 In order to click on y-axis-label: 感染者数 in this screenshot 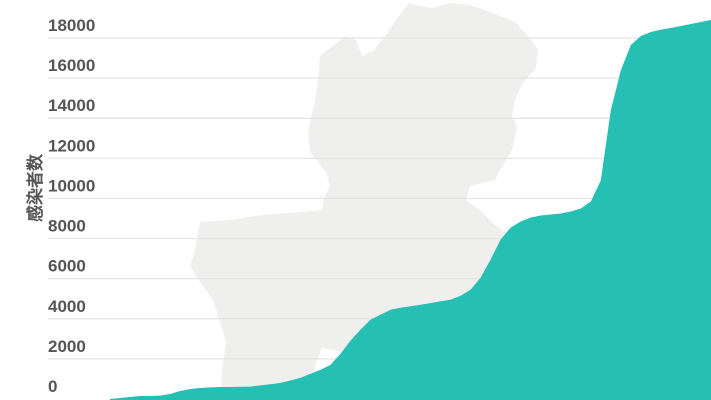, I will do `click(35, 187)`.